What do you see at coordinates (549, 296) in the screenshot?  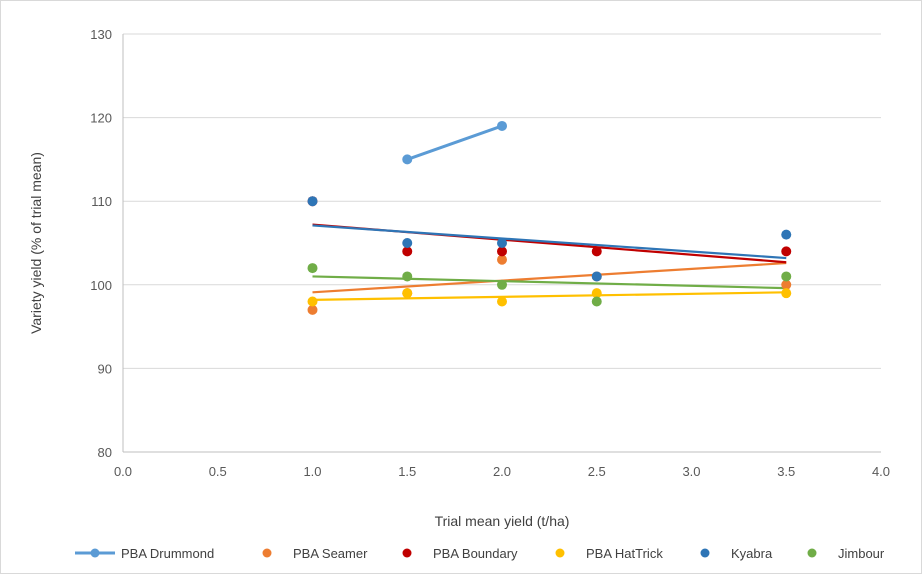 I see `trendline-pba-hattrick` at bounding box center [549, 296].